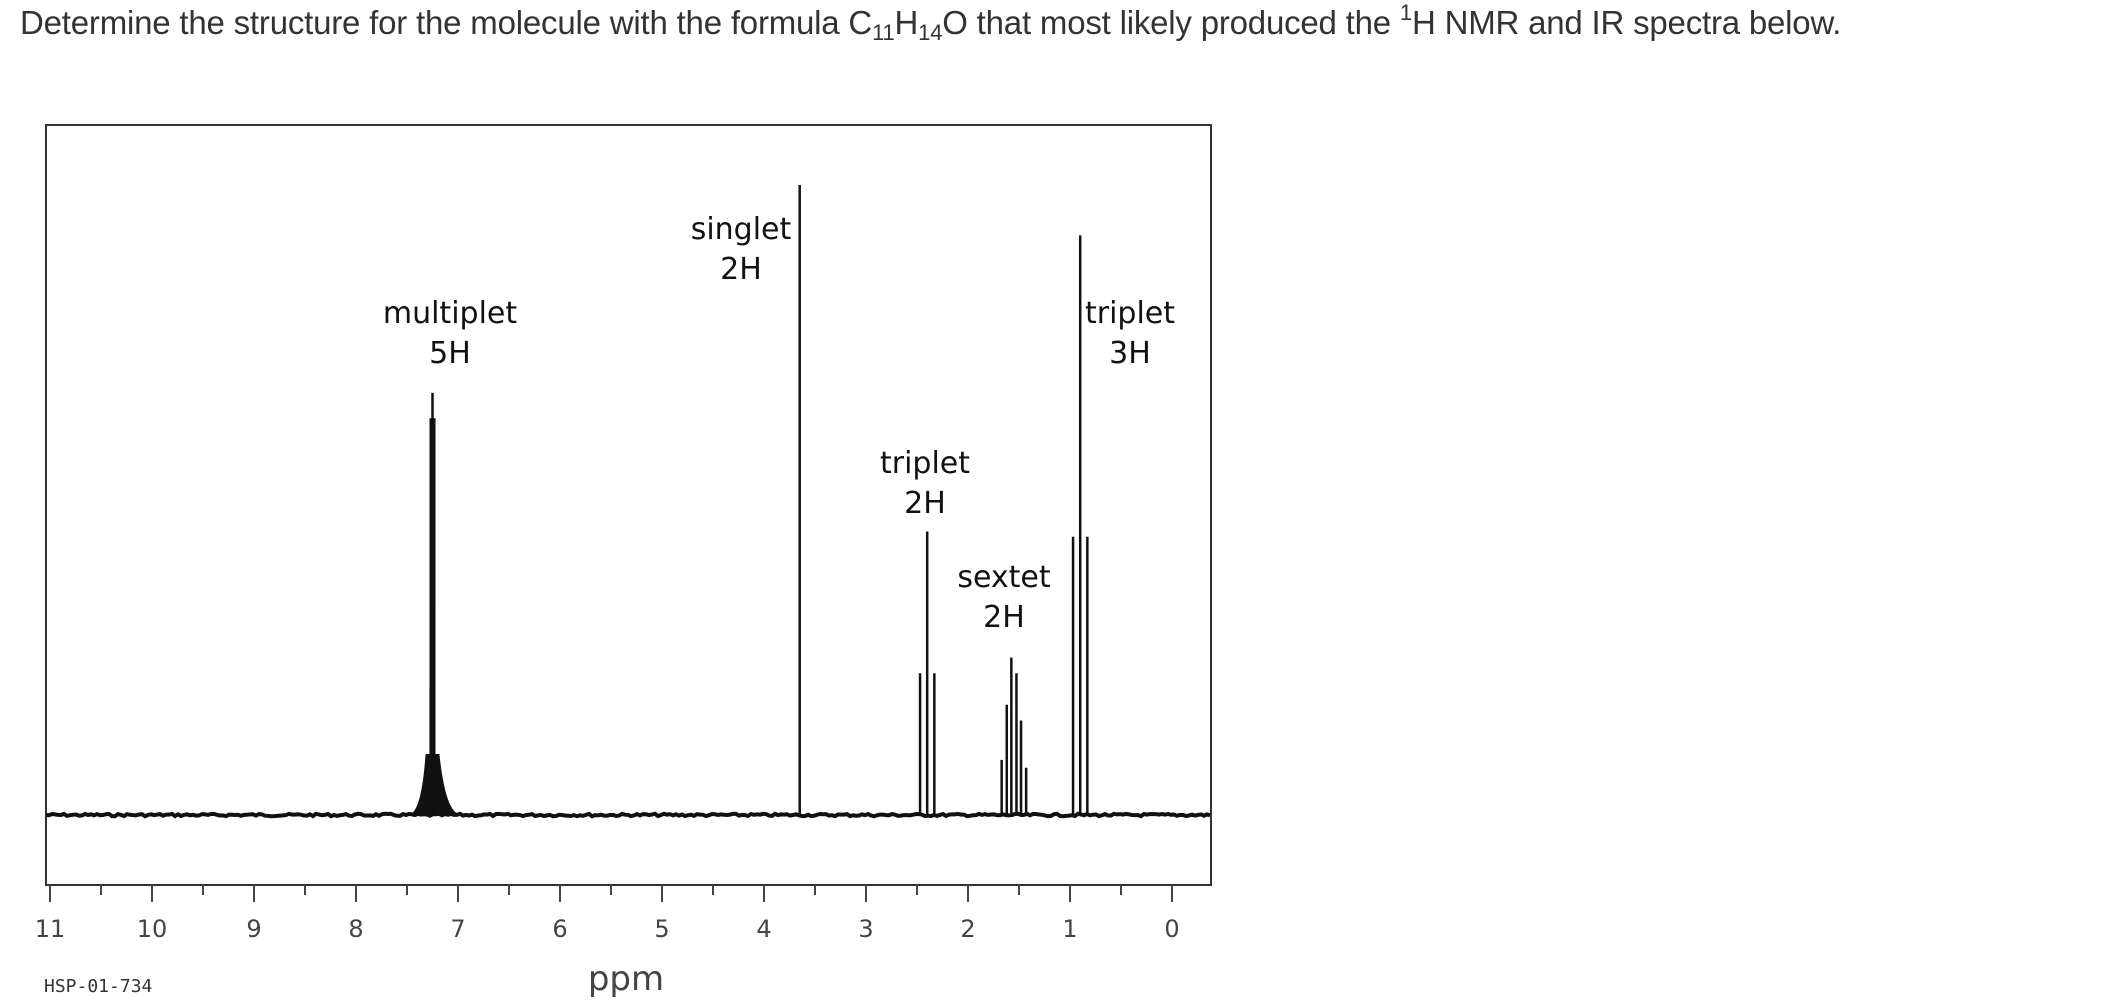  Describe the element at coordinates (626, 979) in the screenshot. I see `x-axis-label: ppm` at that location.